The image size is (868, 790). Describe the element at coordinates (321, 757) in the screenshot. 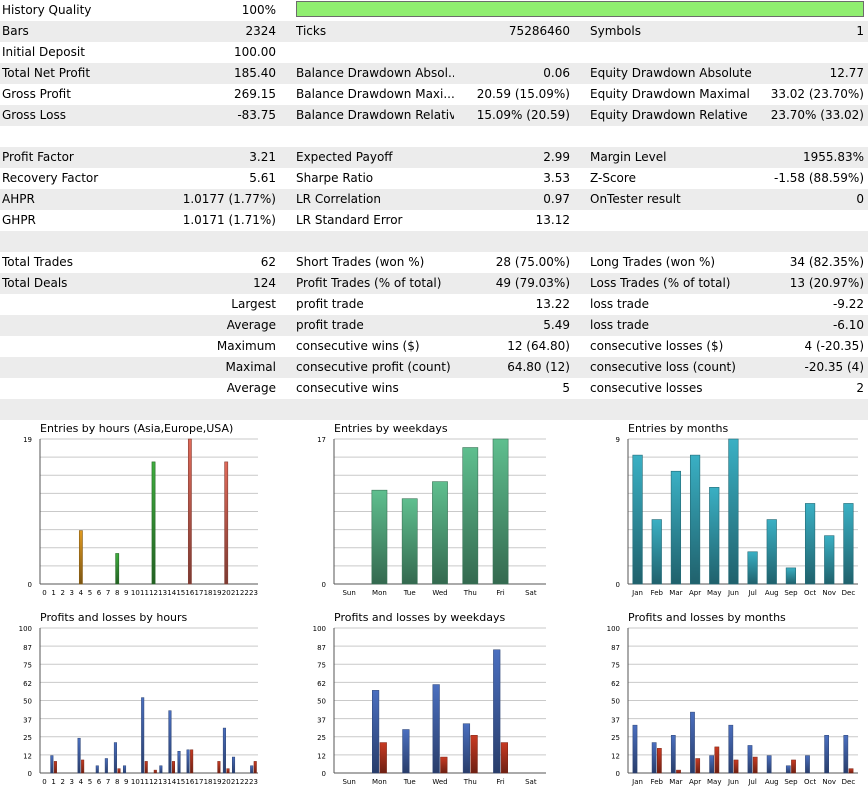

I see `y-tick-label: 12` at that location.